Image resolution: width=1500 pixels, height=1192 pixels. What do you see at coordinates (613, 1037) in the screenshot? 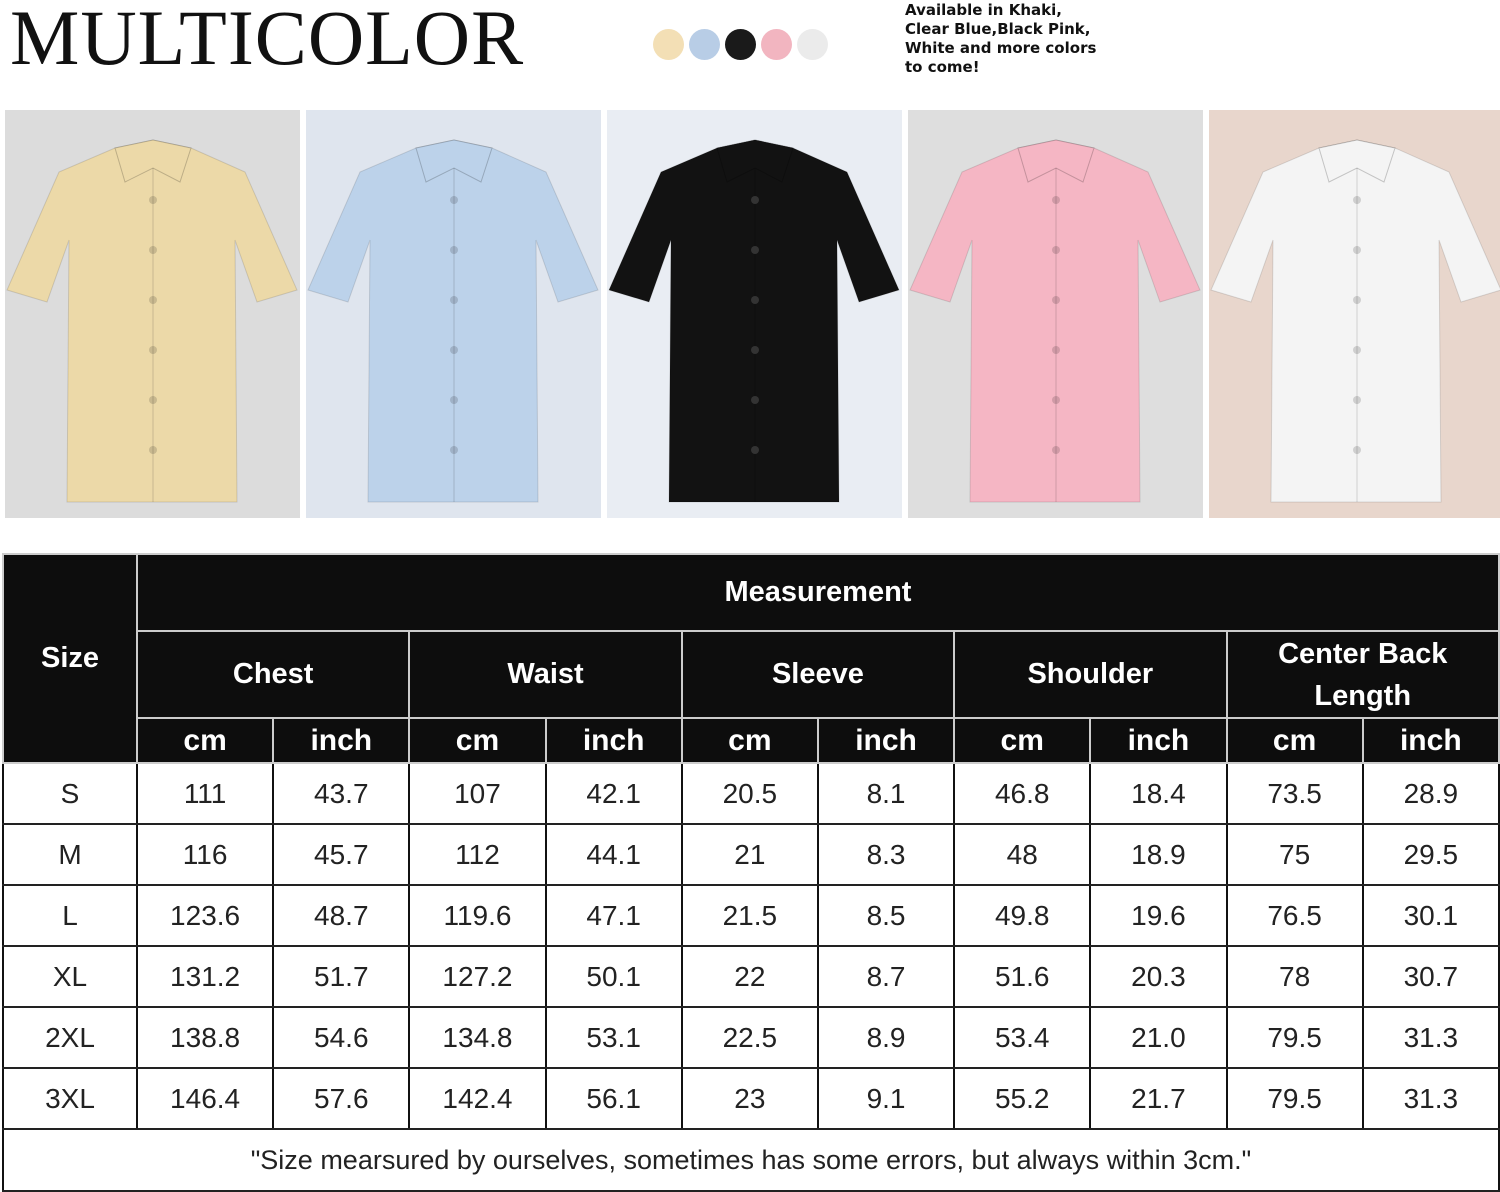
I see `value-cell: 53.1` at bounding box center [613, 1037].